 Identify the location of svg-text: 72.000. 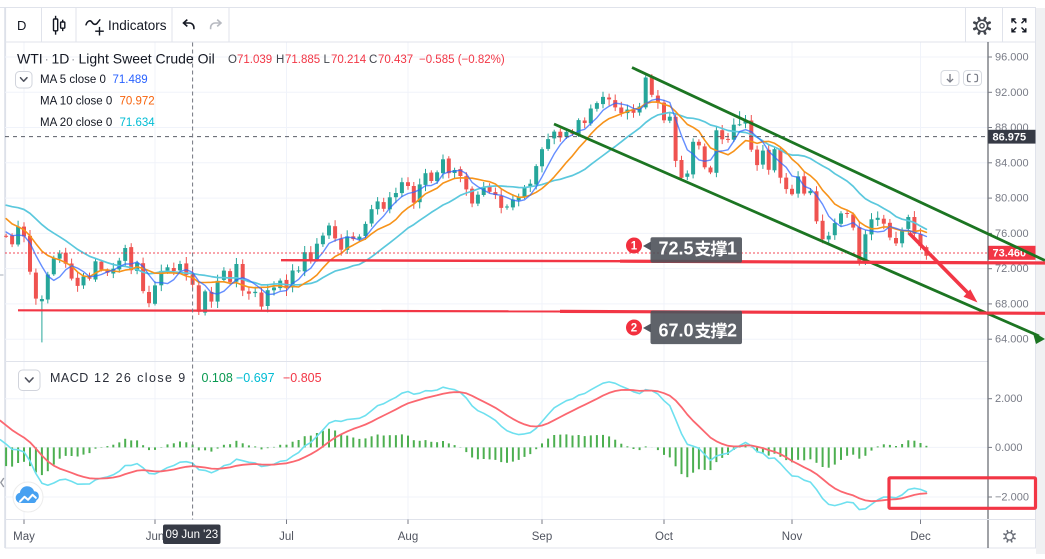
(1012, 269).